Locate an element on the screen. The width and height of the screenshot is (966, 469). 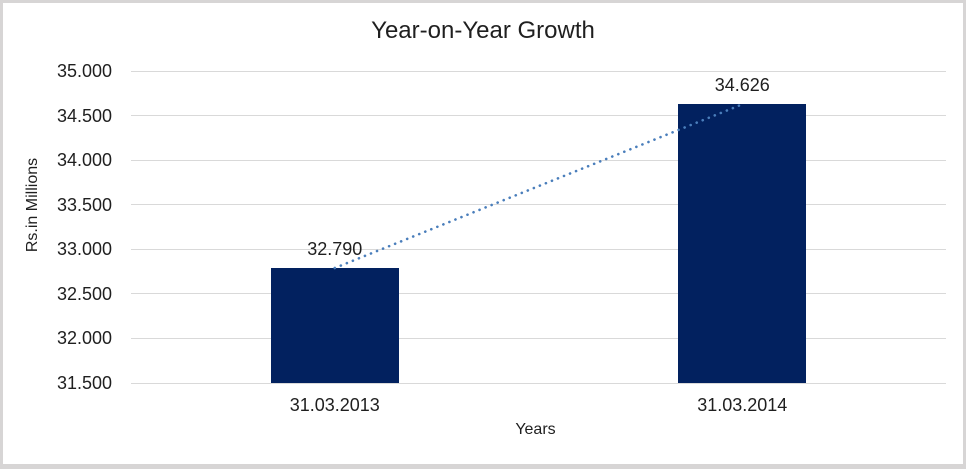
y-tick-label: 32.000 is located at coordinates (84, 338).